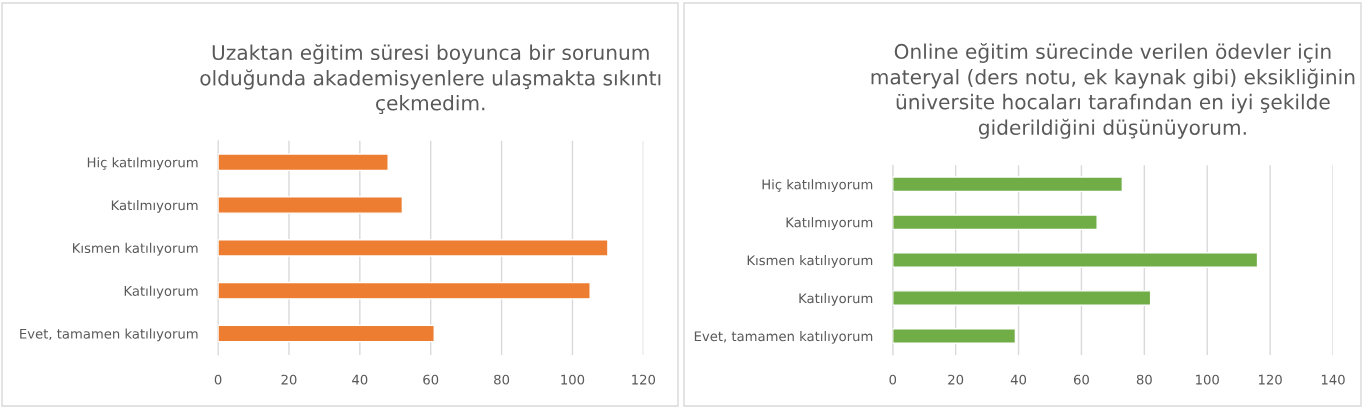 The image size is (1363, 408). I want to click on chart-title: Uzaktan eğitim süresi boyunca bir sorunum olduğunda akademisyenlere ulaşmakta sıkıntı çekmedim., so click(430, 79).